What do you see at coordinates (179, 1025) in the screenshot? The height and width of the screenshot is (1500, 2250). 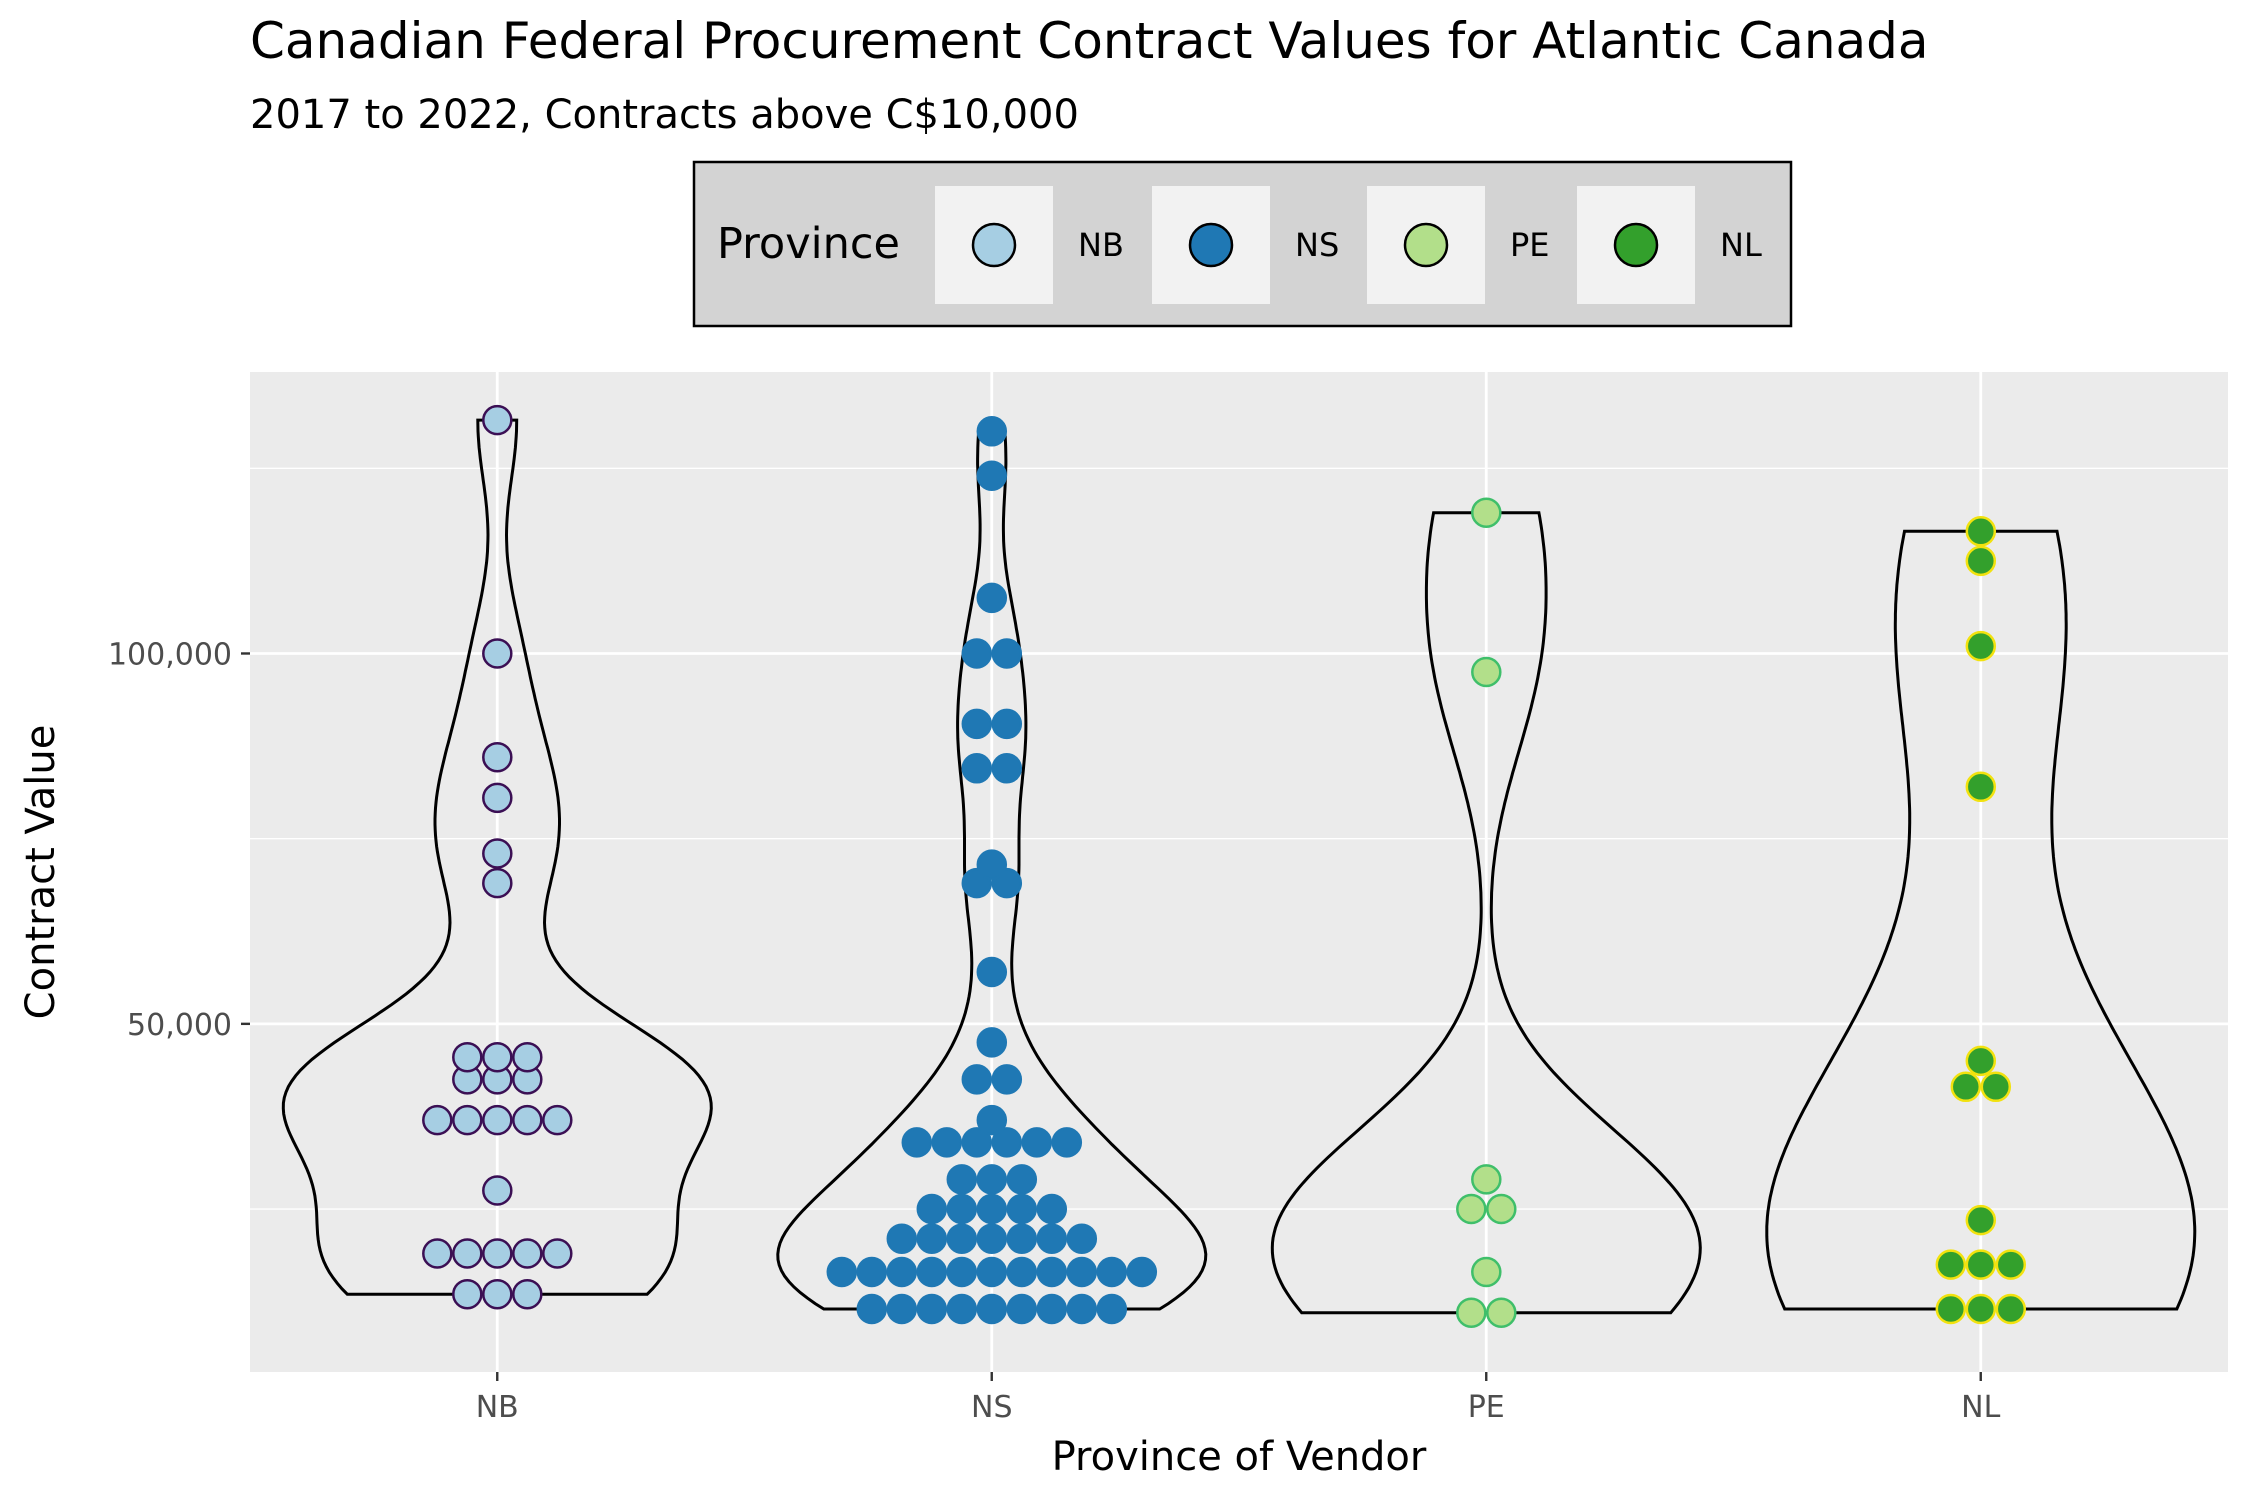 I see `y-tick-label: 50,000` at bounding box center [179, 1025].